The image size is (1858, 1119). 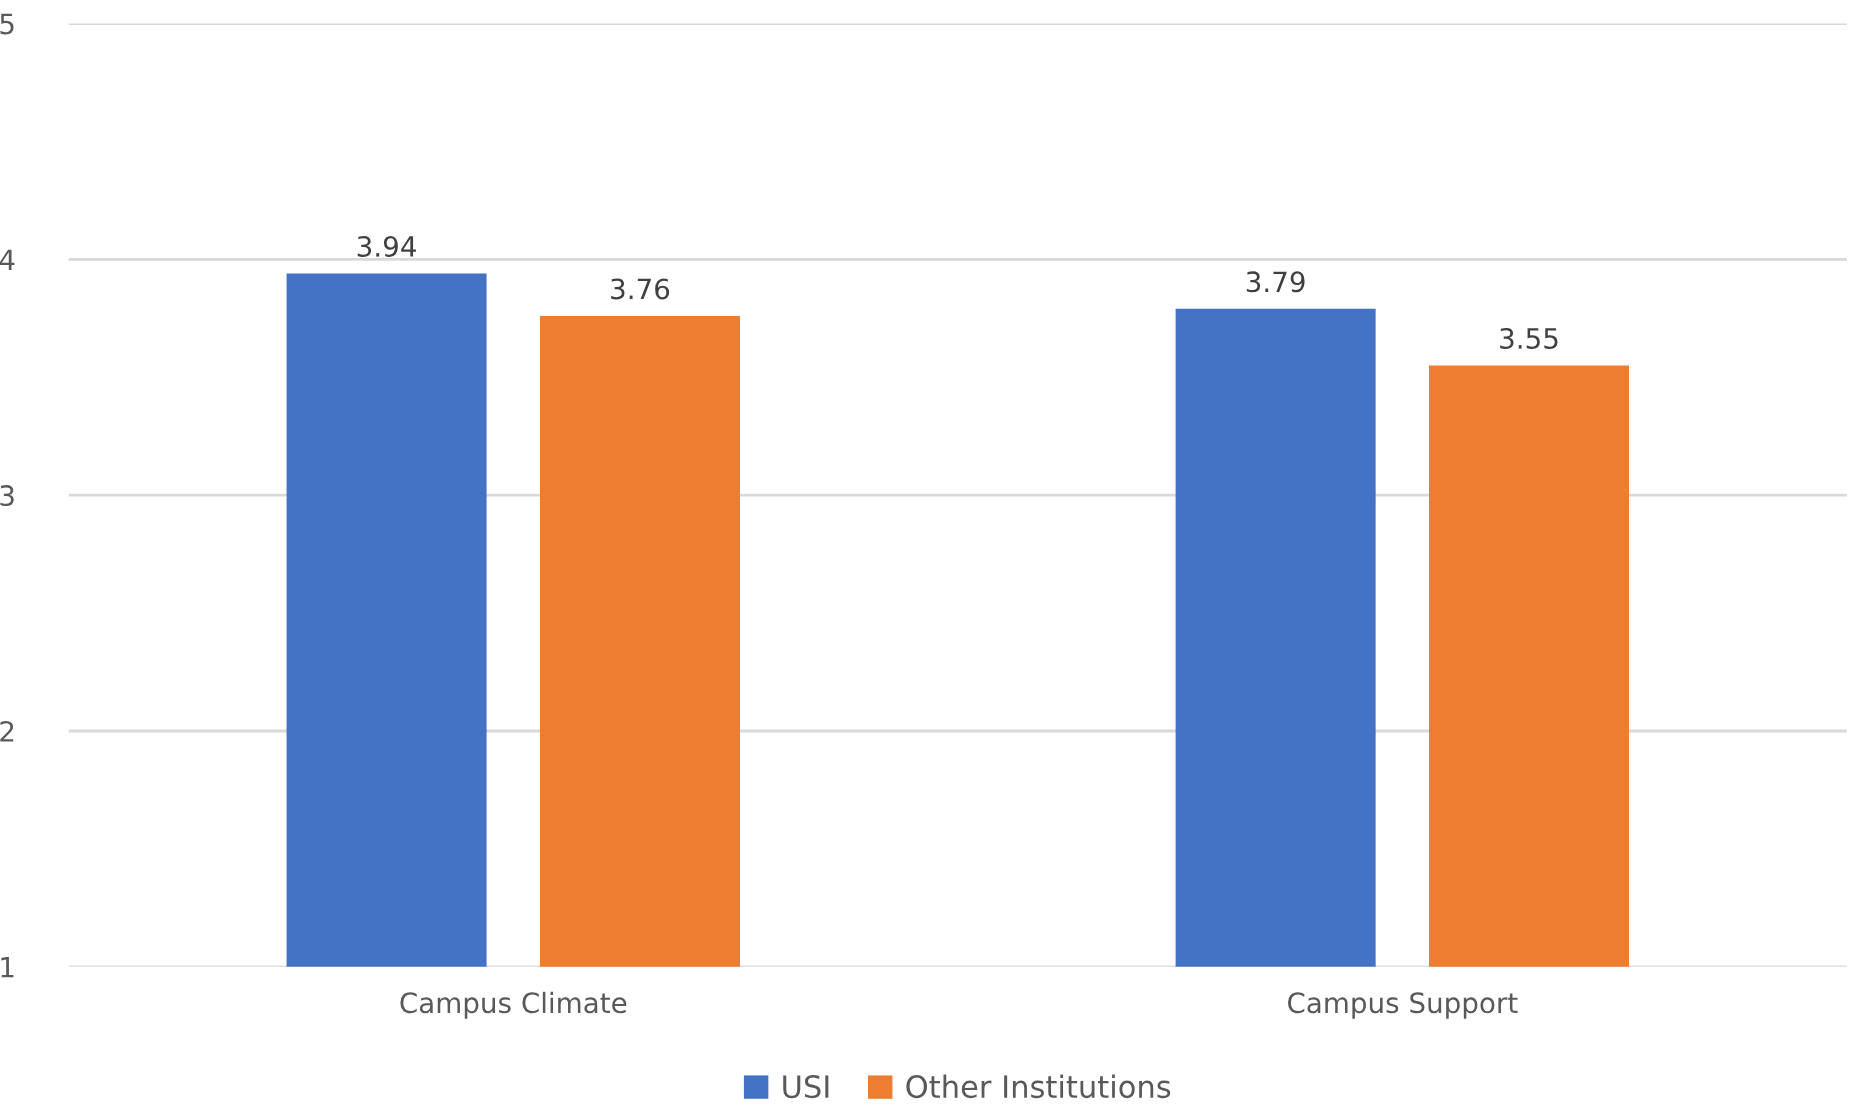 What do you see at coordinates (640, 289) in the screenshot?
I see `data-label: 3.76` at bounding box center [640, 289].